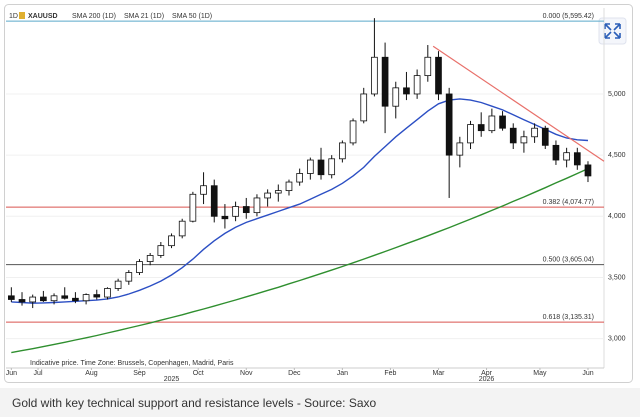 This screenshot has height=417, width=640. Describe the element at coordinates (568, 202) in the screenshot. I see `fib-label: 0.382 (4,074.77)` at that location.